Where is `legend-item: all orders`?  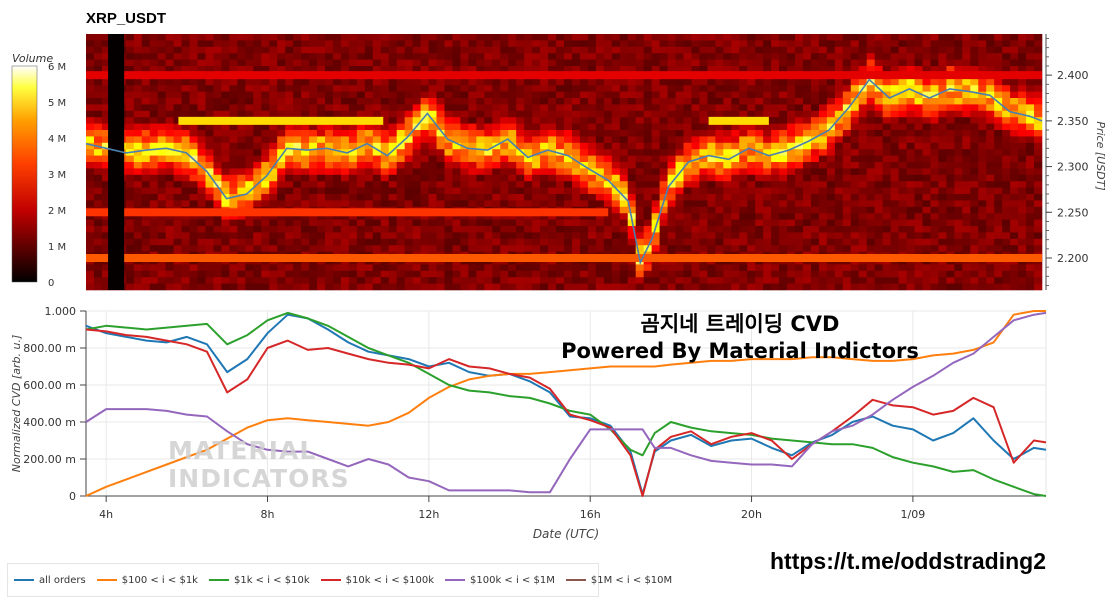
legend-item: all orders is located at coordinates (50, 580).